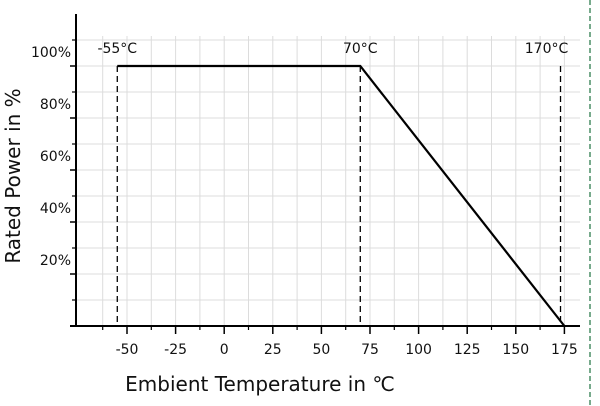 Image resolution: width=600 pixels, height=406 pixels. Describe the element at coordinates (370, 350) in the screenshot. I see `x-tick-label: 75` at that location.